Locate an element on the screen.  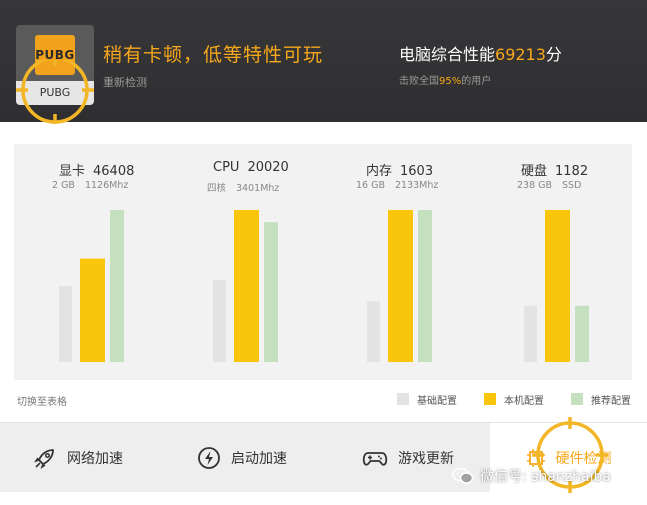
performance-verdict: 稍有卡顿，低等特性可玩 is located at coordinates (213, 55).